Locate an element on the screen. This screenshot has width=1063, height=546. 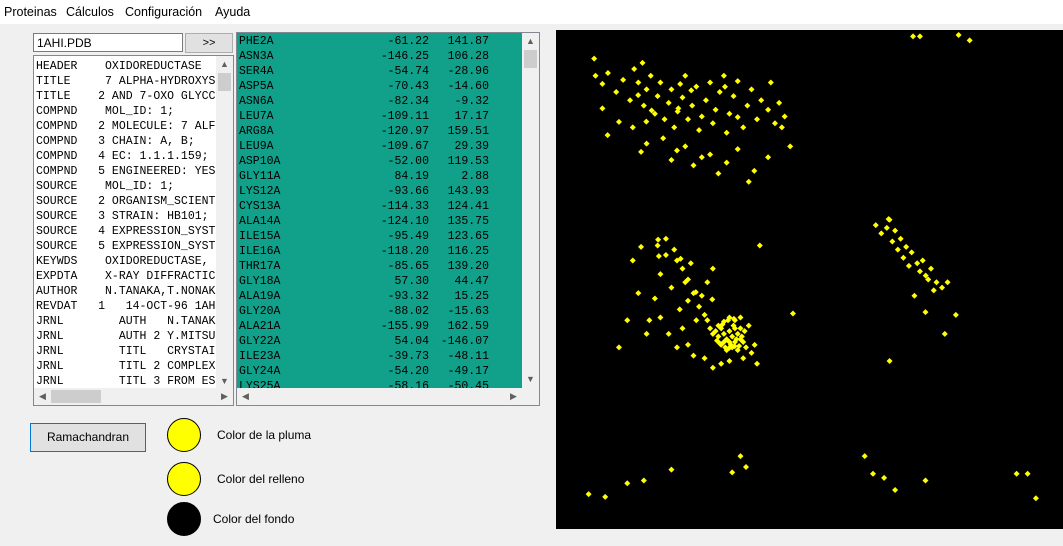
header-line: COMPND MOL_ID: 1; is located at coordinates (105, 111).